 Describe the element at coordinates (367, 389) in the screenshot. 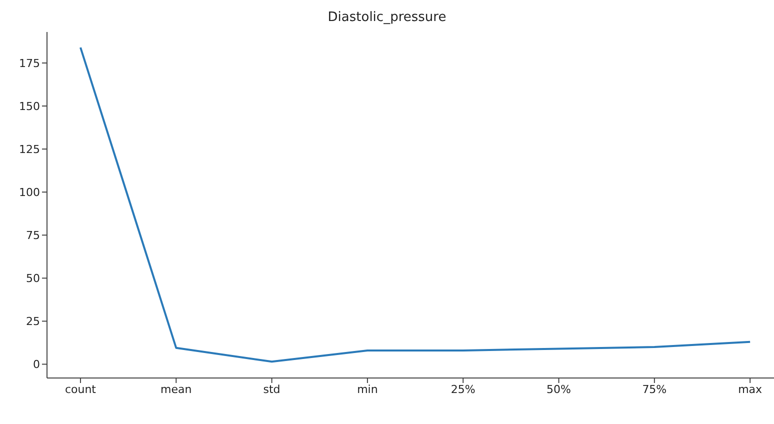

I see `x-tick-label: min` at that location.